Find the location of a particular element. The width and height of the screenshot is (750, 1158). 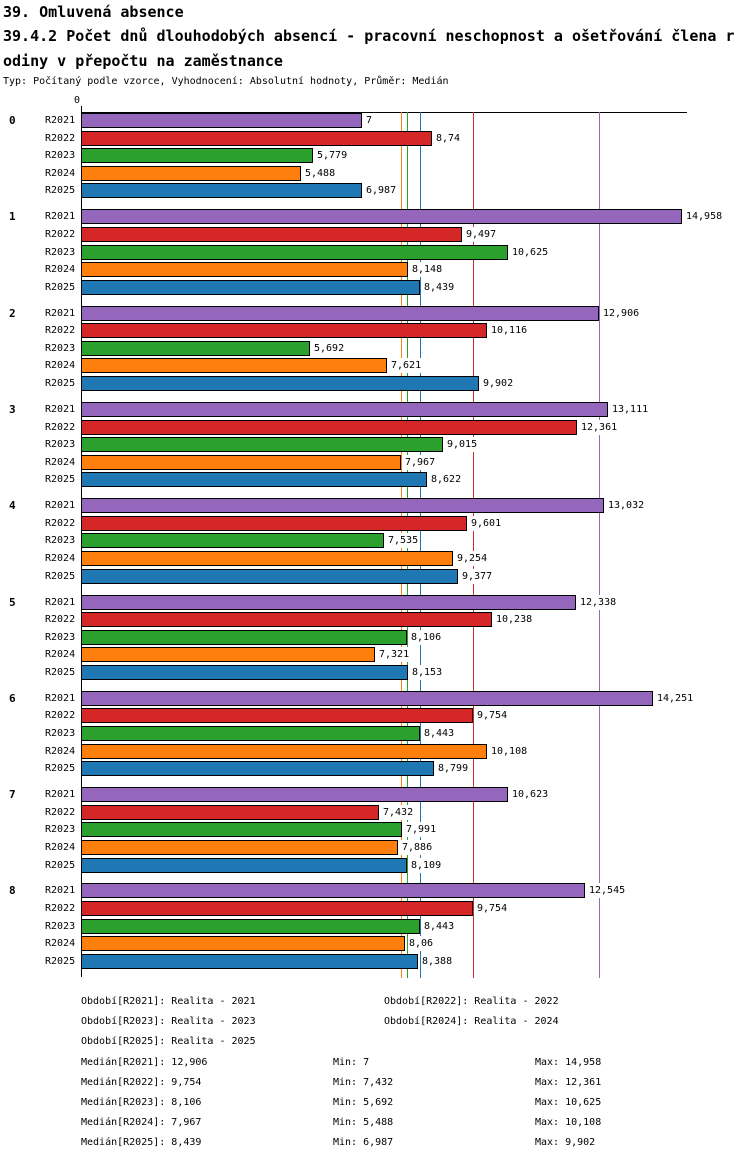

bar-value-label: 5,488 is located at coordinates (320, 173).